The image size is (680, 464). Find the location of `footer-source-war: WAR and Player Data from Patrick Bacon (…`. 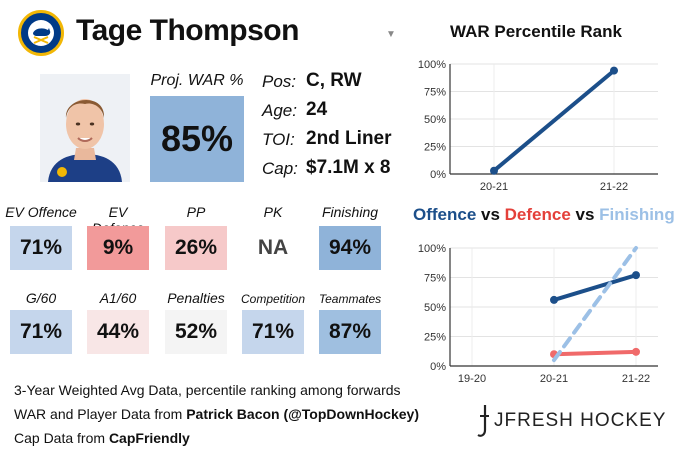

footer-source-war: WAR and Player Data from Patrick Bacon (… is located at coordinates (216, 414).